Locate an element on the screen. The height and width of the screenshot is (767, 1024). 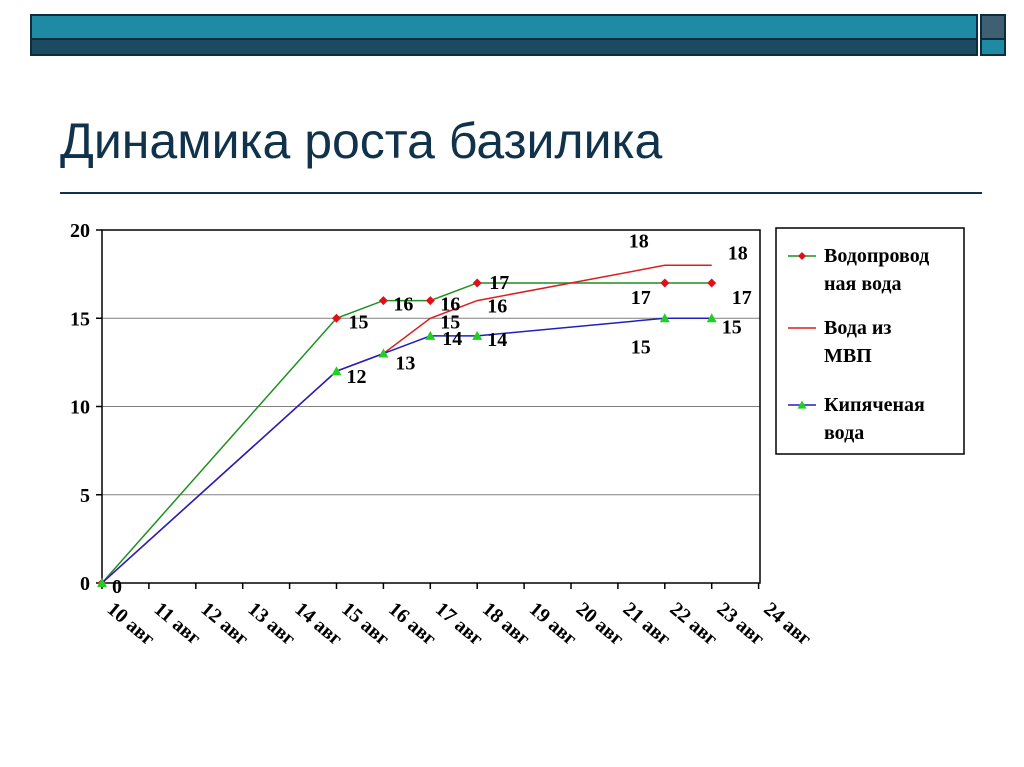
data-label-series-2: 0 is located at coordinates (117, 587).